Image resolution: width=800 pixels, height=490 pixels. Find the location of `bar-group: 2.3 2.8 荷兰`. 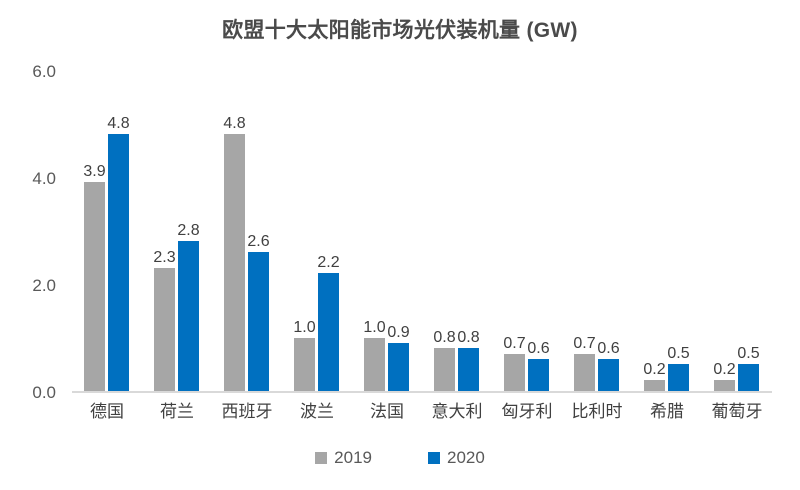

bar-group: 2.3 2.8 荷兰 is located at coordinates (177, 245).